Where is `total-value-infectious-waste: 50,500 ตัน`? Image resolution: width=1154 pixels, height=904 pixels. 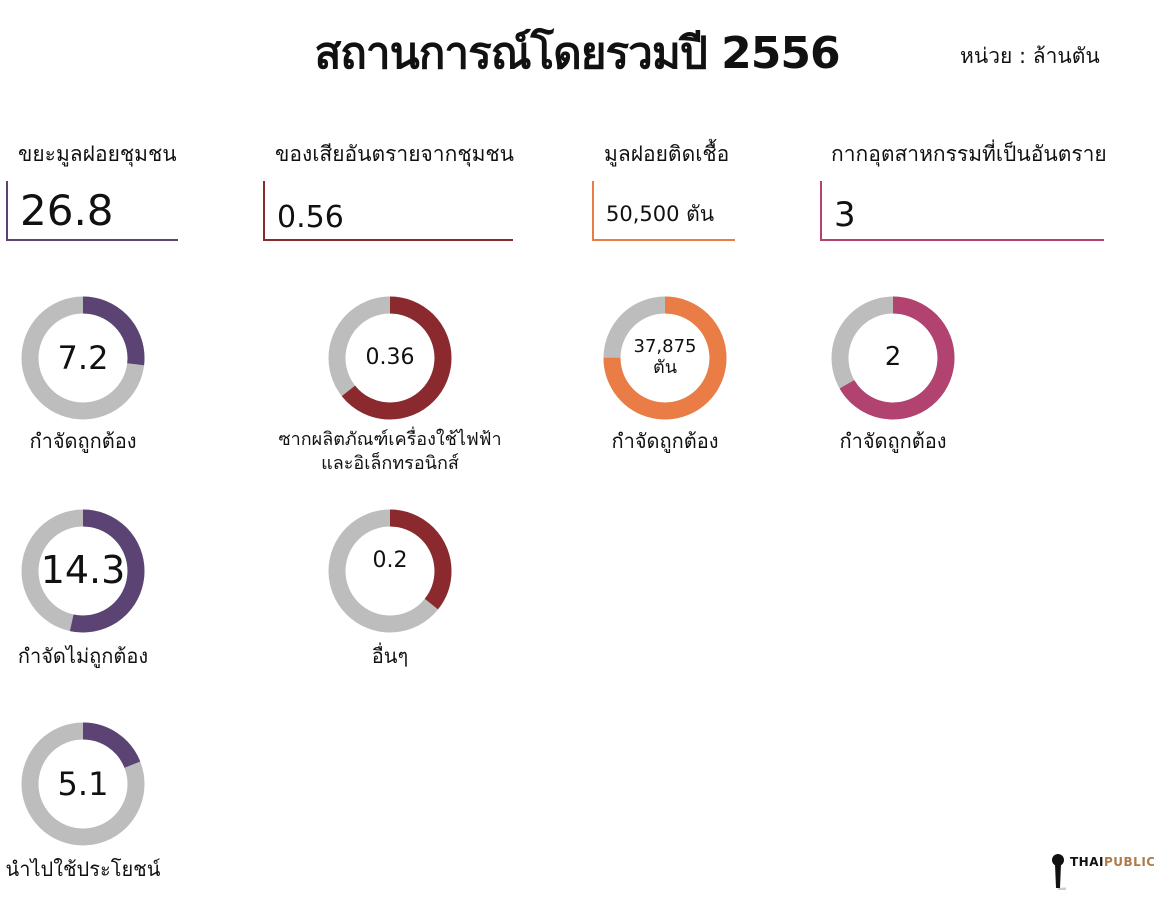
total-value-infectious-waste: 50,500 ตัน is located at coordinates (660, 214).